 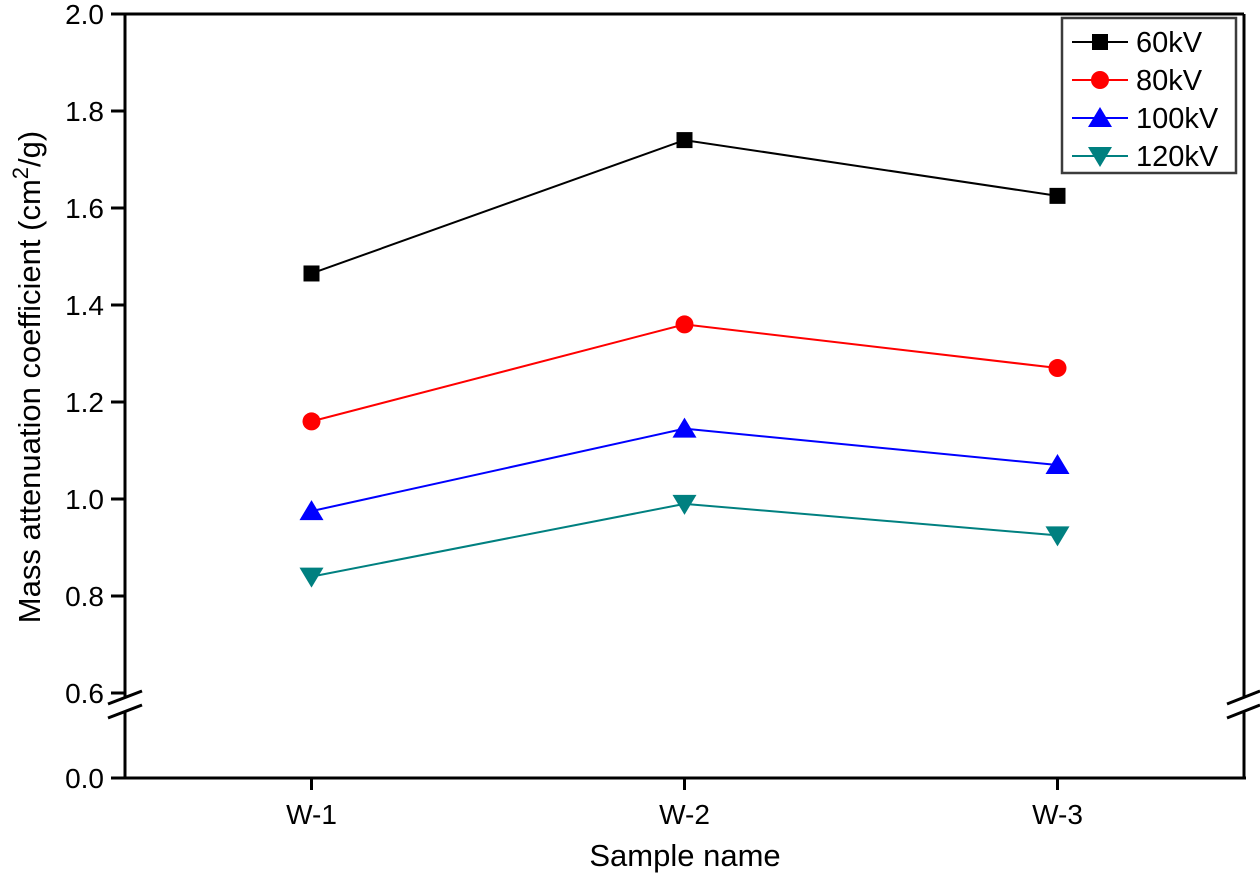 I want to click on y-tick-label: 2.0, so click(x=84, y=15).